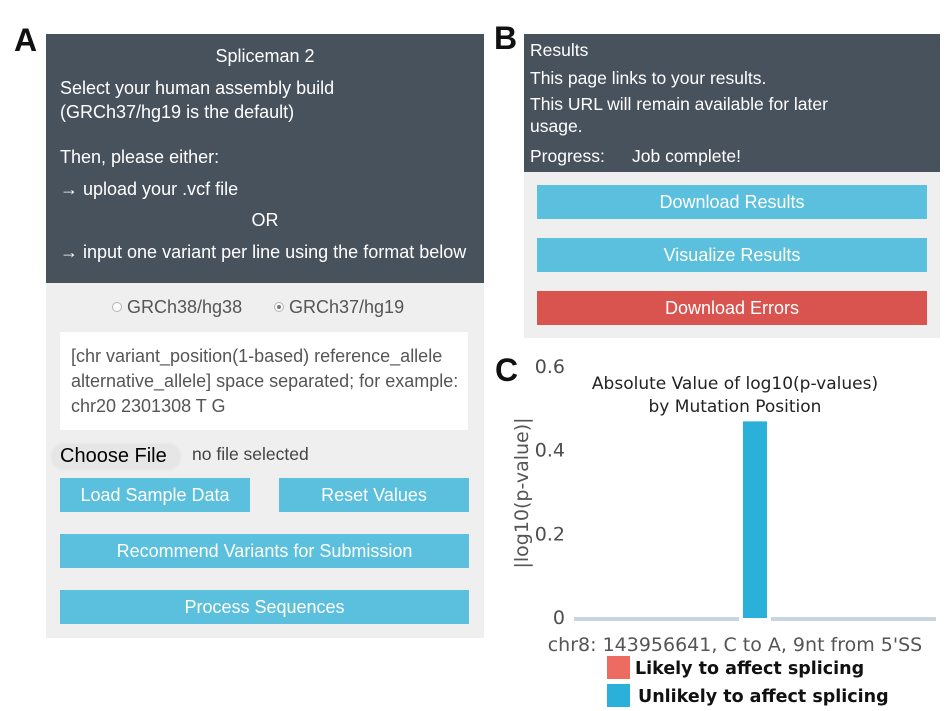 The width and height of the screenshot is (946, 711). Describe the element at coordinates (155, 495) in the screenshot. I see `load-sample-data-button: Load Sample Data` at that location.